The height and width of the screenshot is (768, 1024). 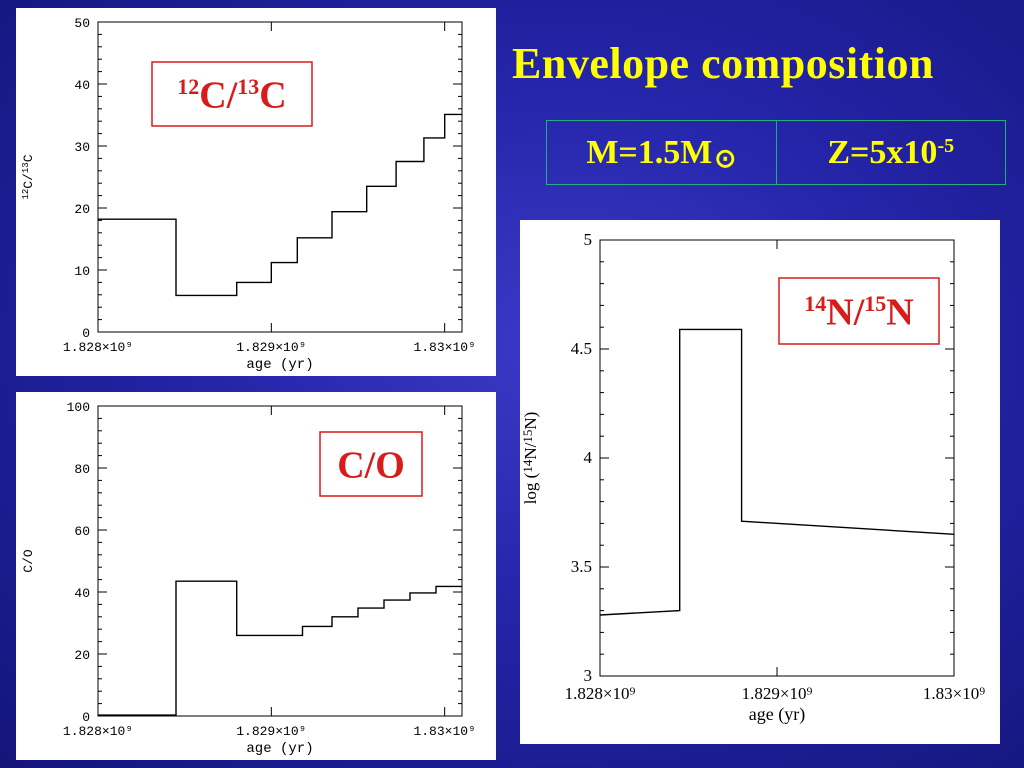 What do you see at coordinates (588, 239) in the screenshot?
I see `y-tick-label: 5` at bounding box center [588, 239].